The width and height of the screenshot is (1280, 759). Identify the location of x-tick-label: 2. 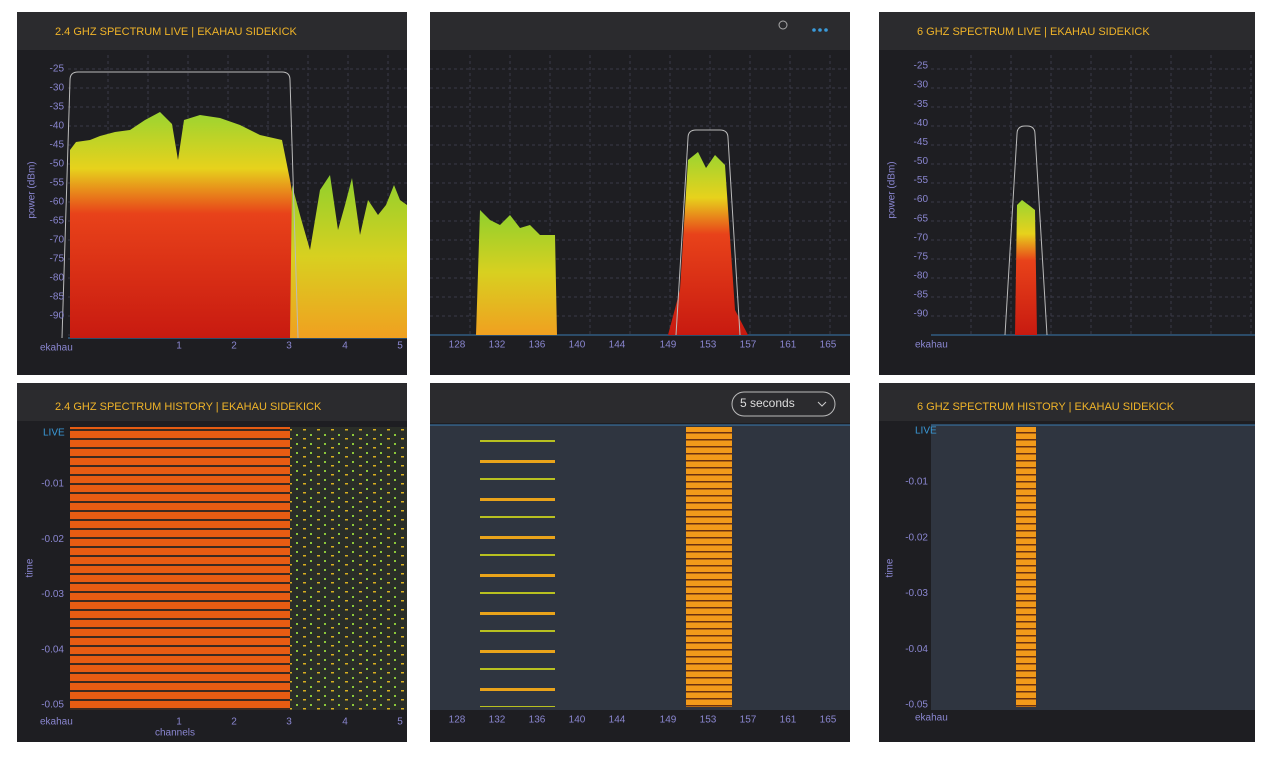
(234, 722).